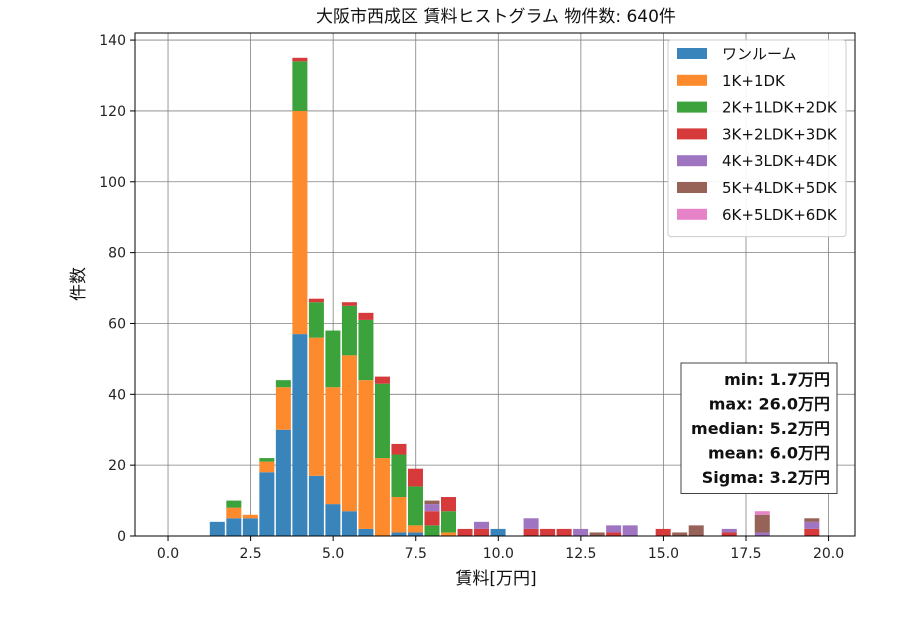 The height and width of the screenshot is (630, 900). Describe the element at coordinates (112, 183) in the screenshot. I see `y-tick-label: 100` at that location.